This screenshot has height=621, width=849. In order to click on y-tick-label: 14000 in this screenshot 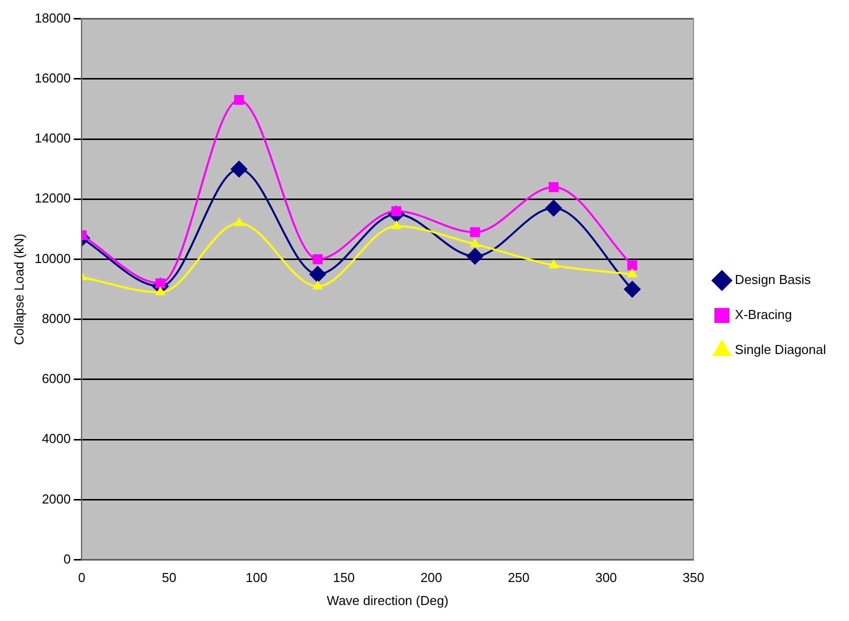, I will do `click(52, 138)`.